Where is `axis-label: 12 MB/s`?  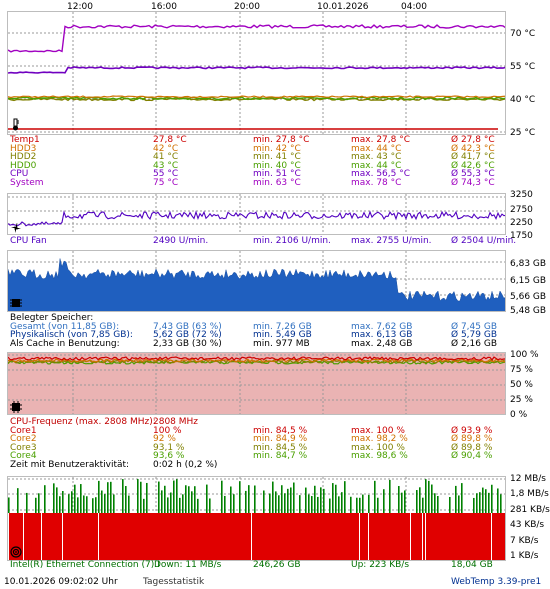
axis-label: 12 MB/s is located at coordinates (528, 479).